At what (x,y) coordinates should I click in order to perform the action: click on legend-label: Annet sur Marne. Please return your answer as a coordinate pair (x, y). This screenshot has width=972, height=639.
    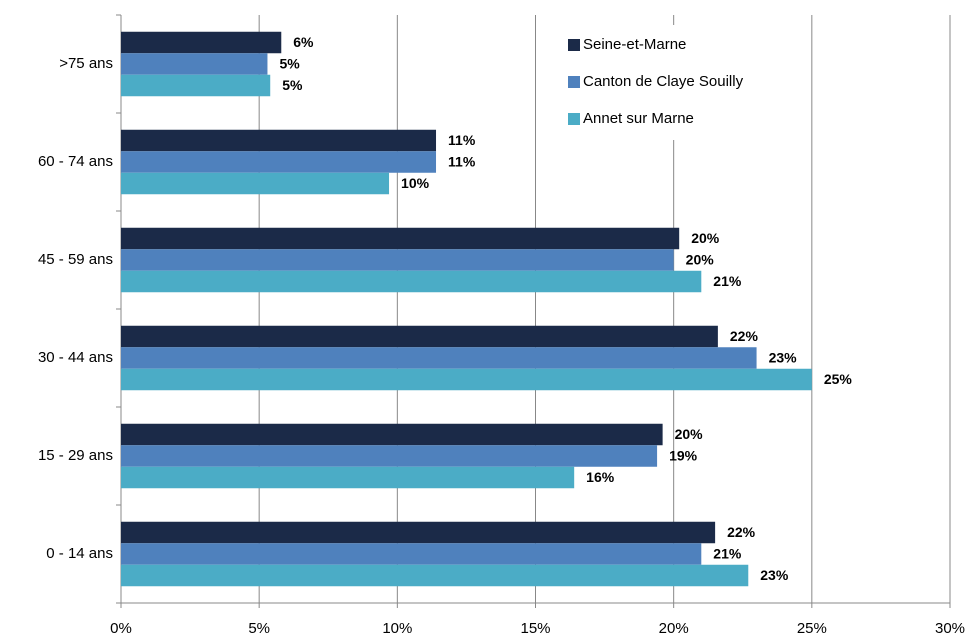
    Looking at the image, I should click on (638, 118).